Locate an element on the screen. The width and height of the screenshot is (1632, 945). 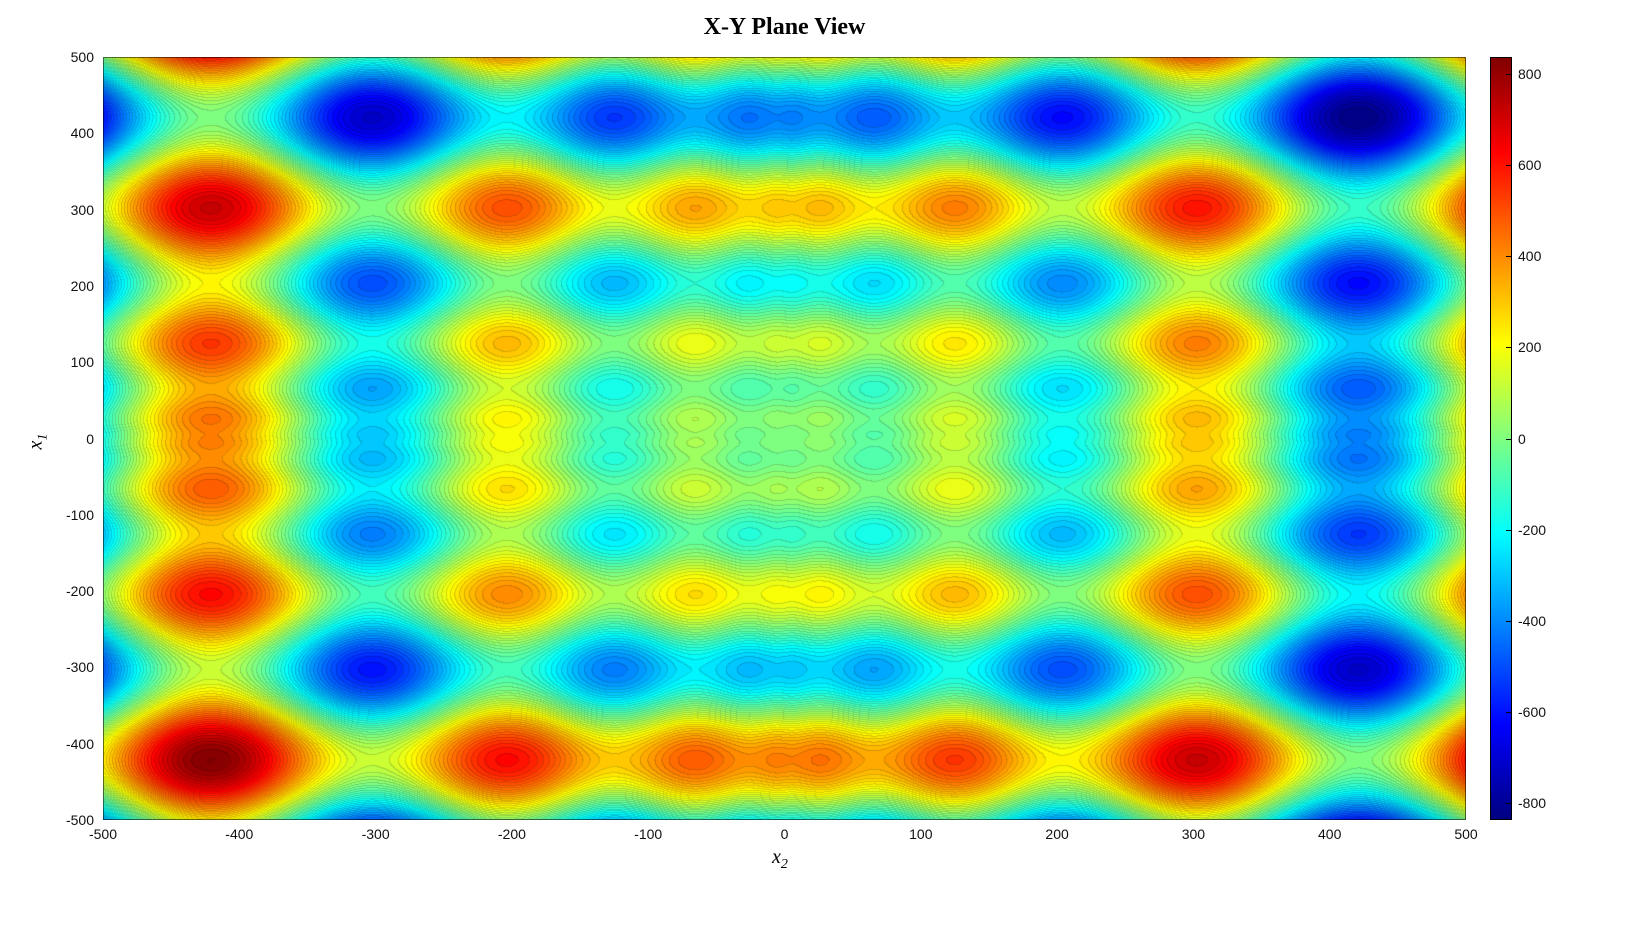
y-tick-label: -200 is located at coordinates (79, 591).